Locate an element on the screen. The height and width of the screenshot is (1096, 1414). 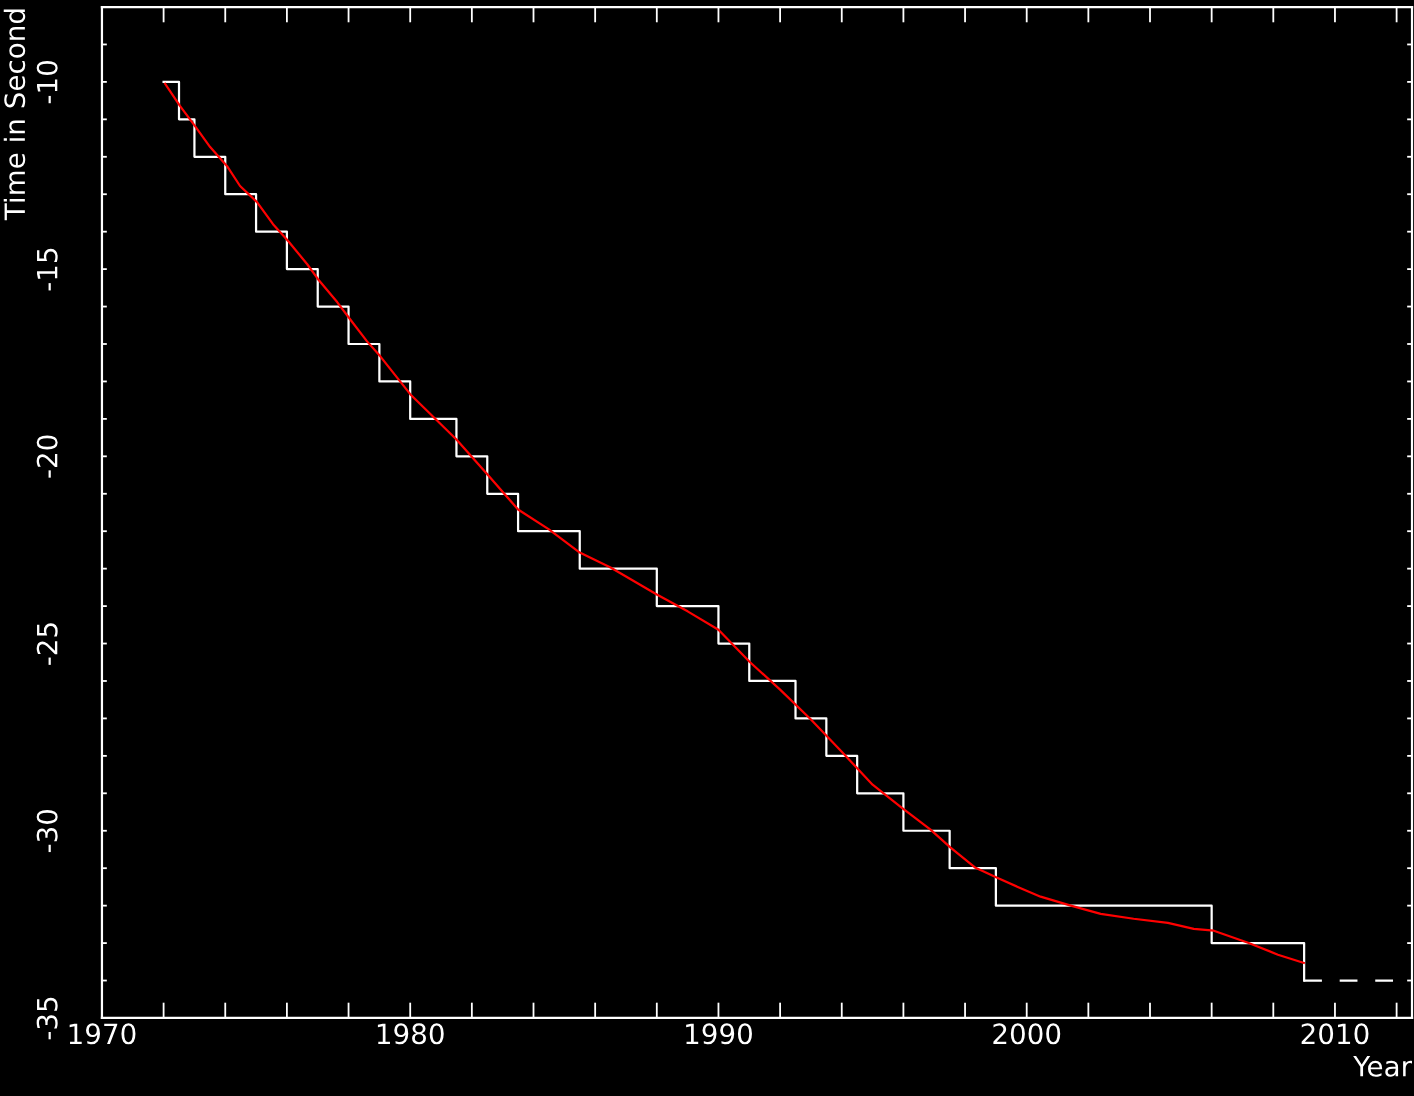
x-tick-label: 1980 is located at coordinates (410, 1034).